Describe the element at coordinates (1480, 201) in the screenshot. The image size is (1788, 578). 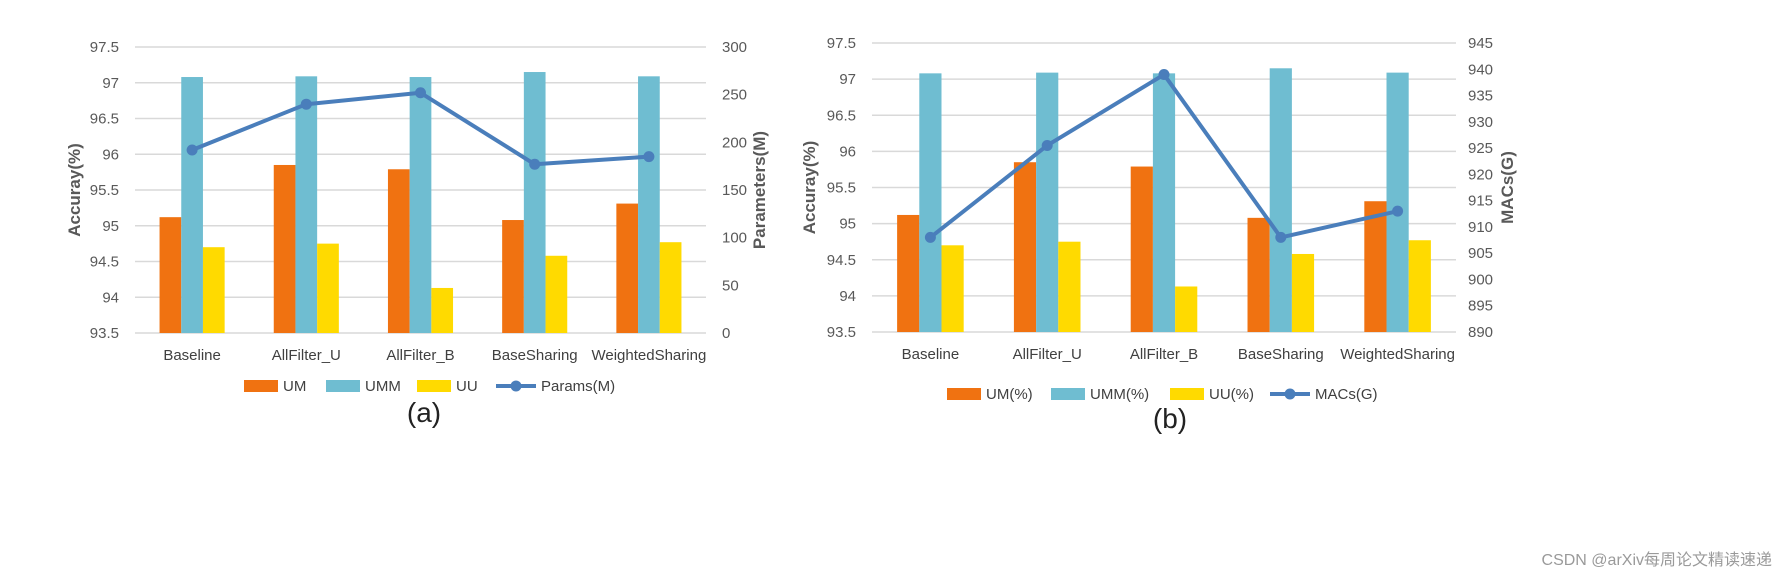
I see `y2-tick-label: 915` at that location.